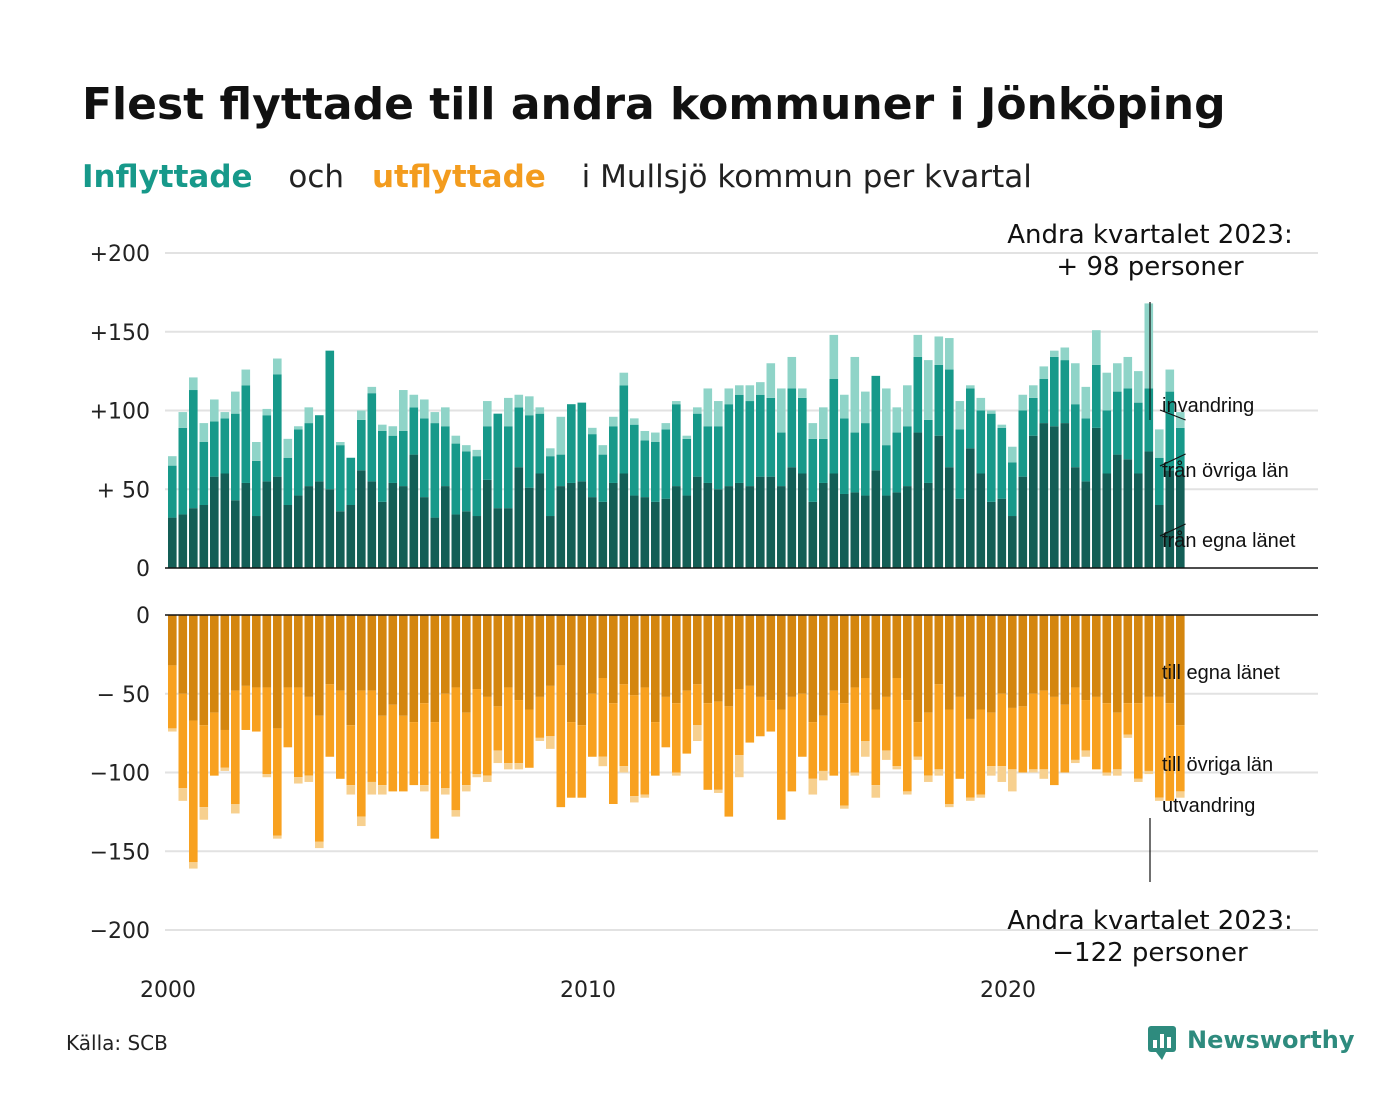  I want to click on annotation-outflow: Andra kvartalet 2023: −122 personer, so click(1150, 893).